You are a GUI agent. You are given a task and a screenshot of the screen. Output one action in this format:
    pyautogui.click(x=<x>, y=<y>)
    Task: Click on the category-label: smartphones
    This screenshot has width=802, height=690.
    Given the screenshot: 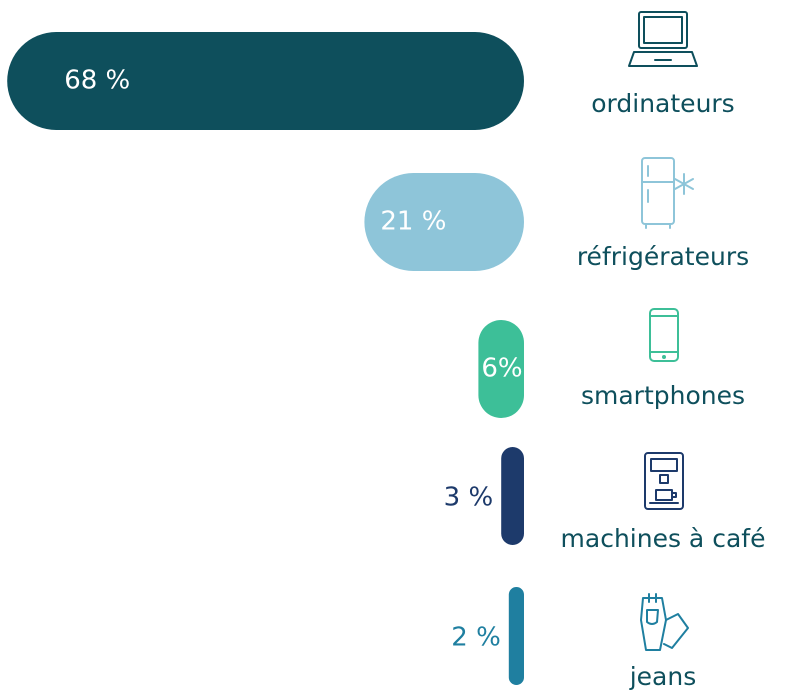 What is the action you would take?
    pyautogui.click(x=663, y=395)
    